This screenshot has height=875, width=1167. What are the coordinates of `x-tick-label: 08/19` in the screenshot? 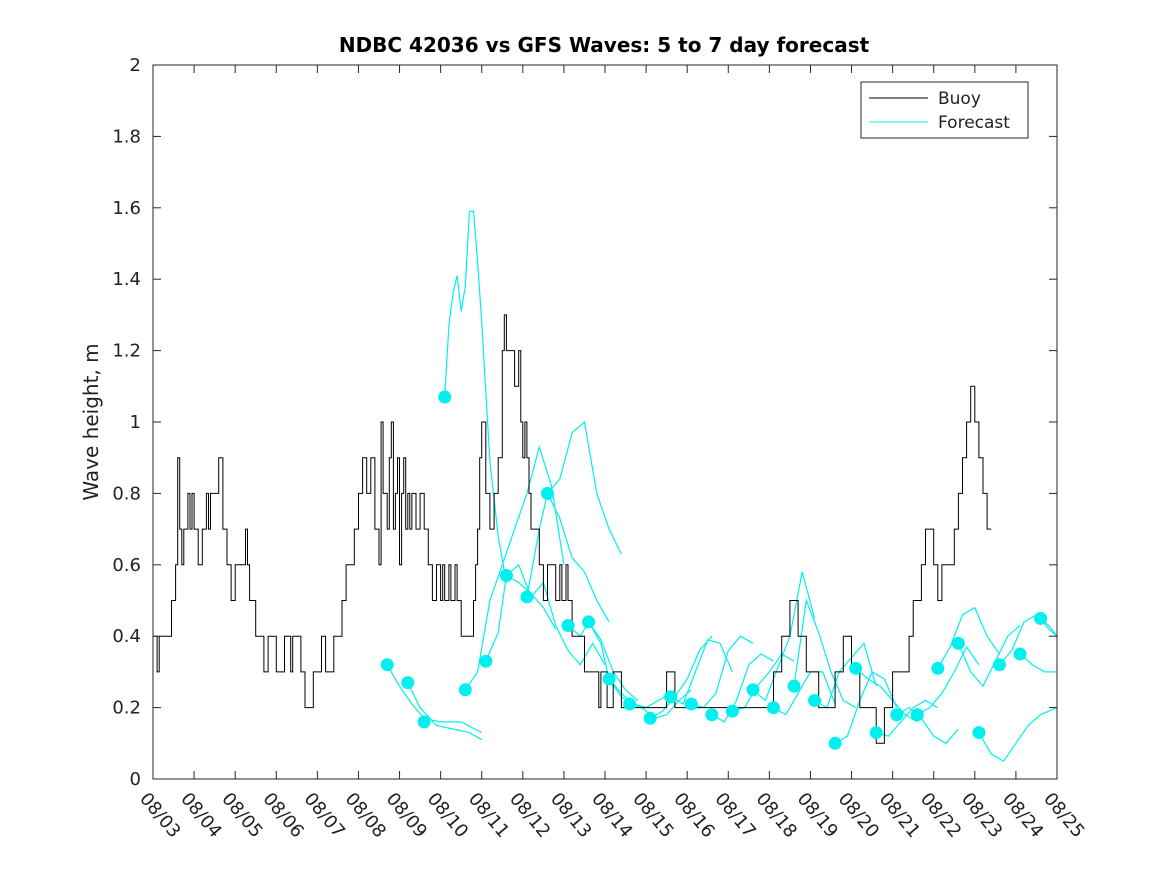 It's located at (817, 815).